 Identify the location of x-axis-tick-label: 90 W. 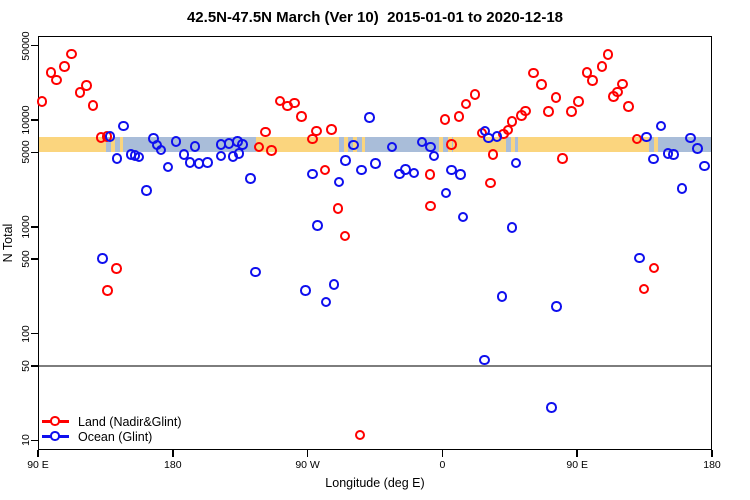
(307, 465).